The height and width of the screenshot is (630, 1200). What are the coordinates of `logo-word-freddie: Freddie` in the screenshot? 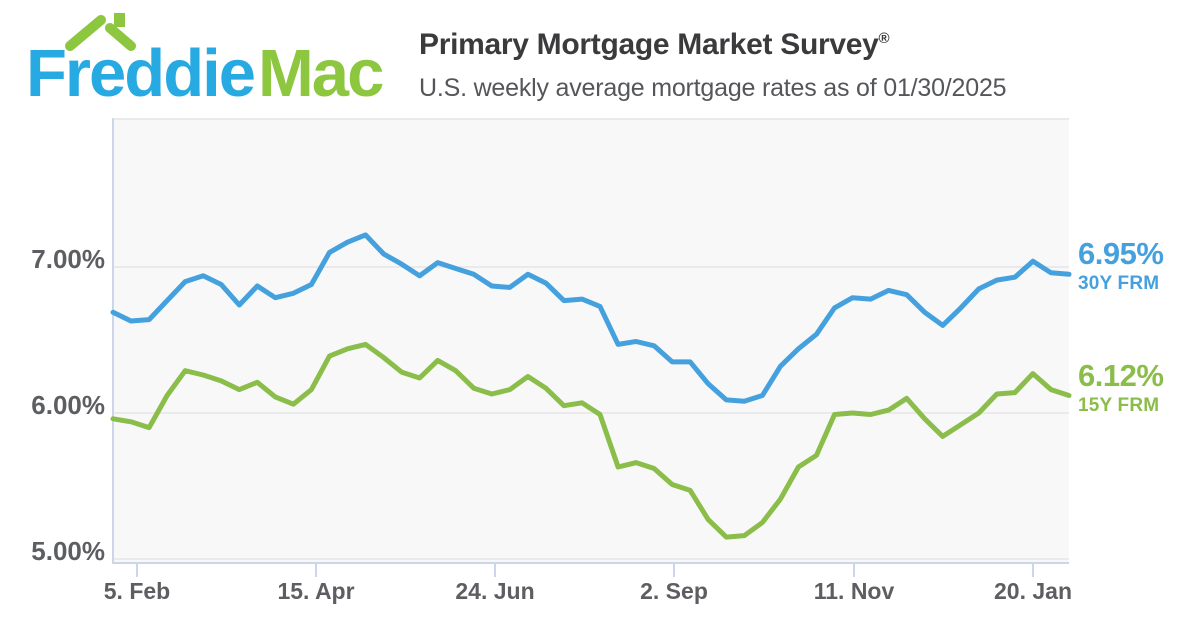 It's located at (140, 73).